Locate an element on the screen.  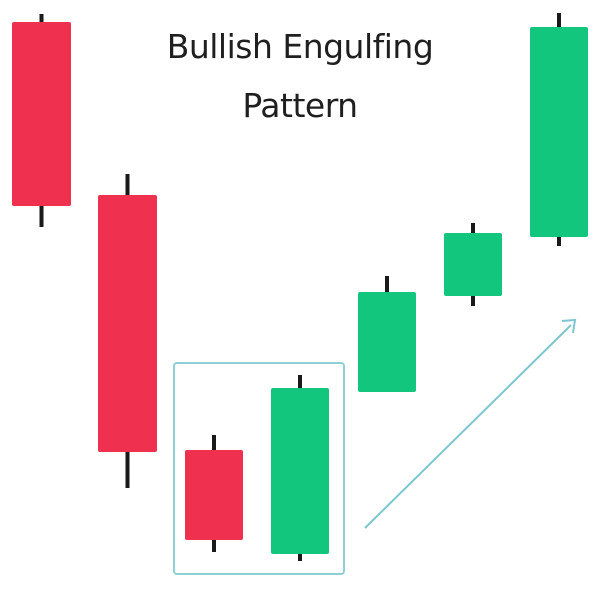
title-line-1: Bullish Engulfing is located at coordinates (300, 46).